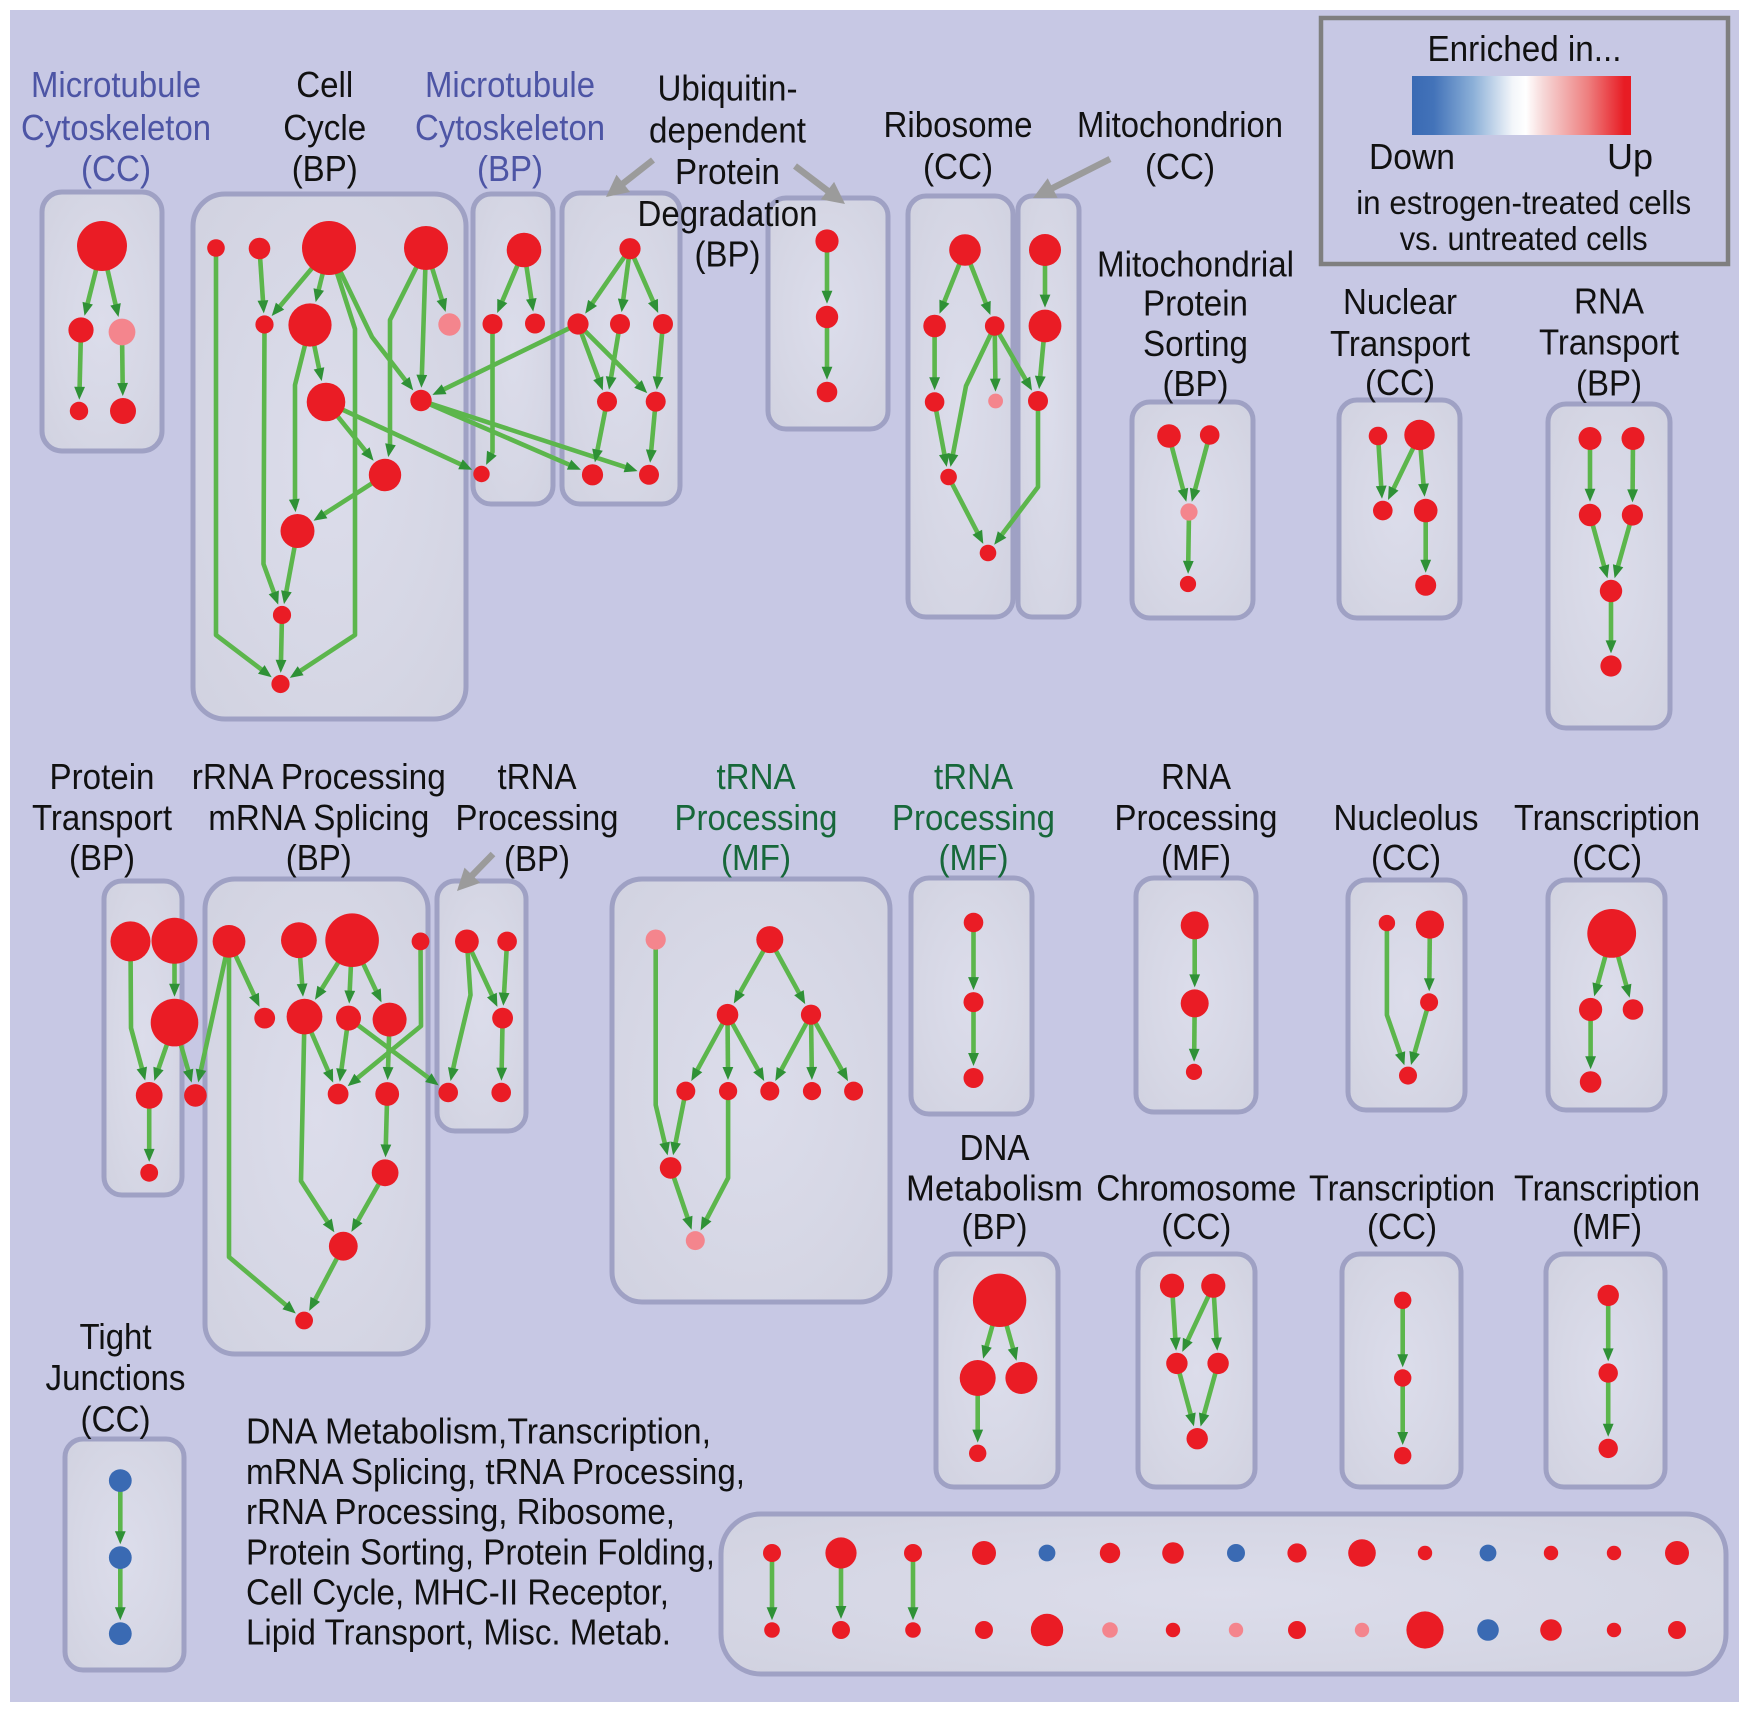  What do you see at coordinates (478, 1431) in the screenshot?
I see `svg-text: DNA Metabolism,Transcription,` at bounding box center [478, 1431].